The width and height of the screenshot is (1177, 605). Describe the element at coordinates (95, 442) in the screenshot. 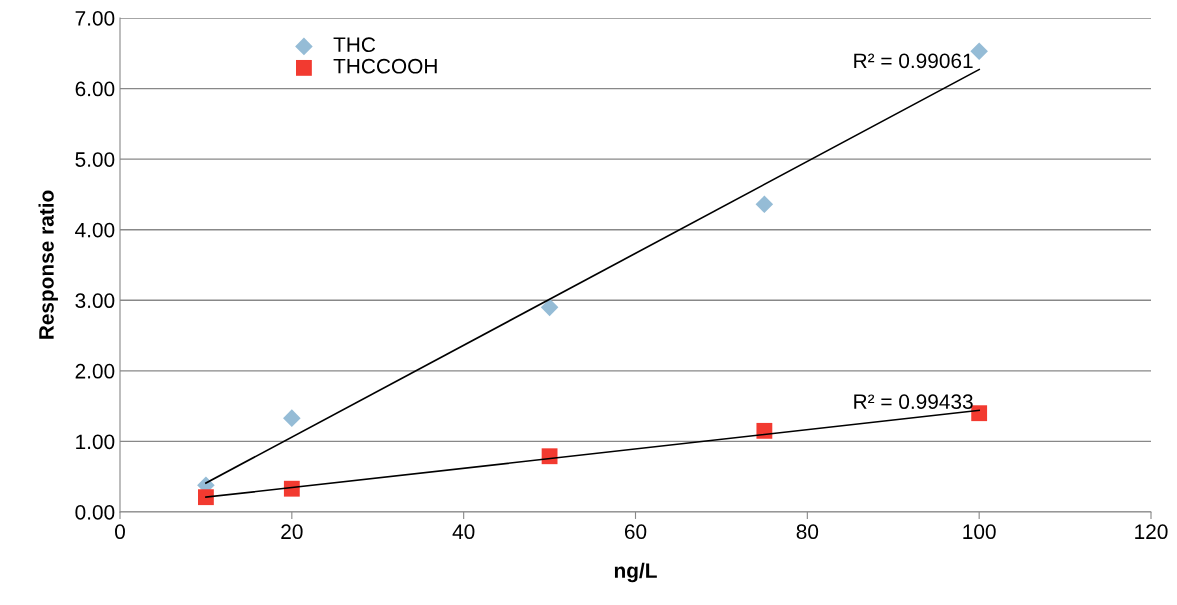

I see `y-tick-label: 1.00` at that location.